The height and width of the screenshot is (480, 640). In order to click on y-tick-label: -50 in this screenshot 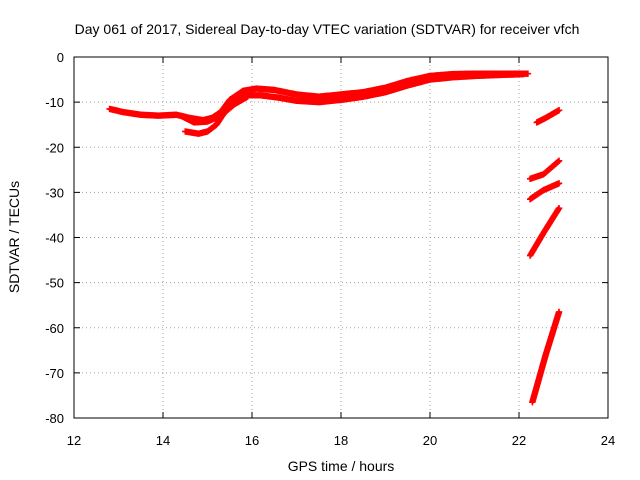, I will do `click(54, 283)`.